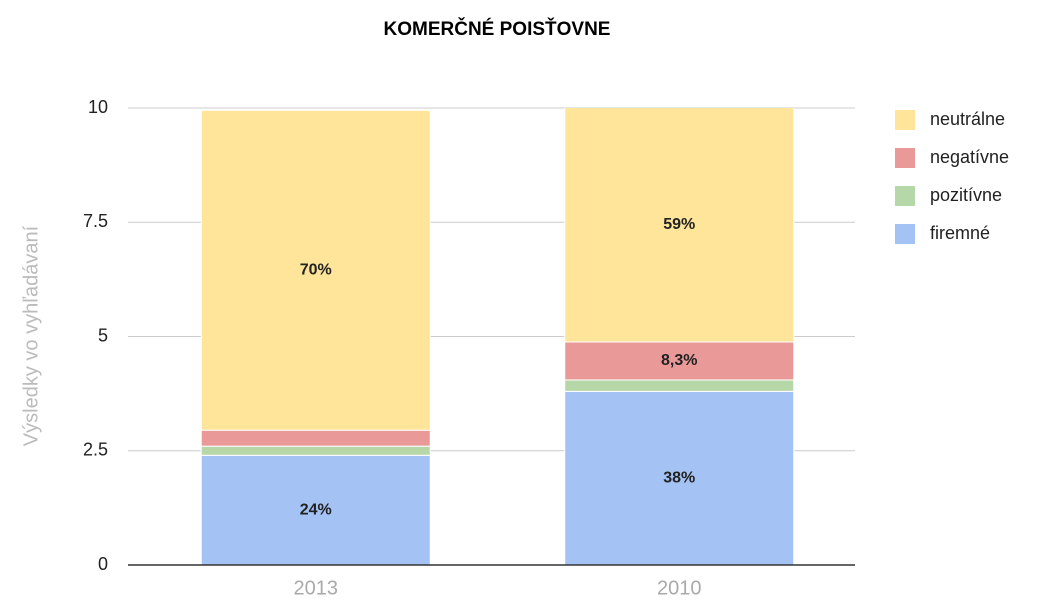 Image resolution: width=1037 pixels, height=605 pixels. Describe the element at coordinates (497, 29) in the screenshot. I see `chart-title: KOMERČNÉ POISŤOVNE` at that location.